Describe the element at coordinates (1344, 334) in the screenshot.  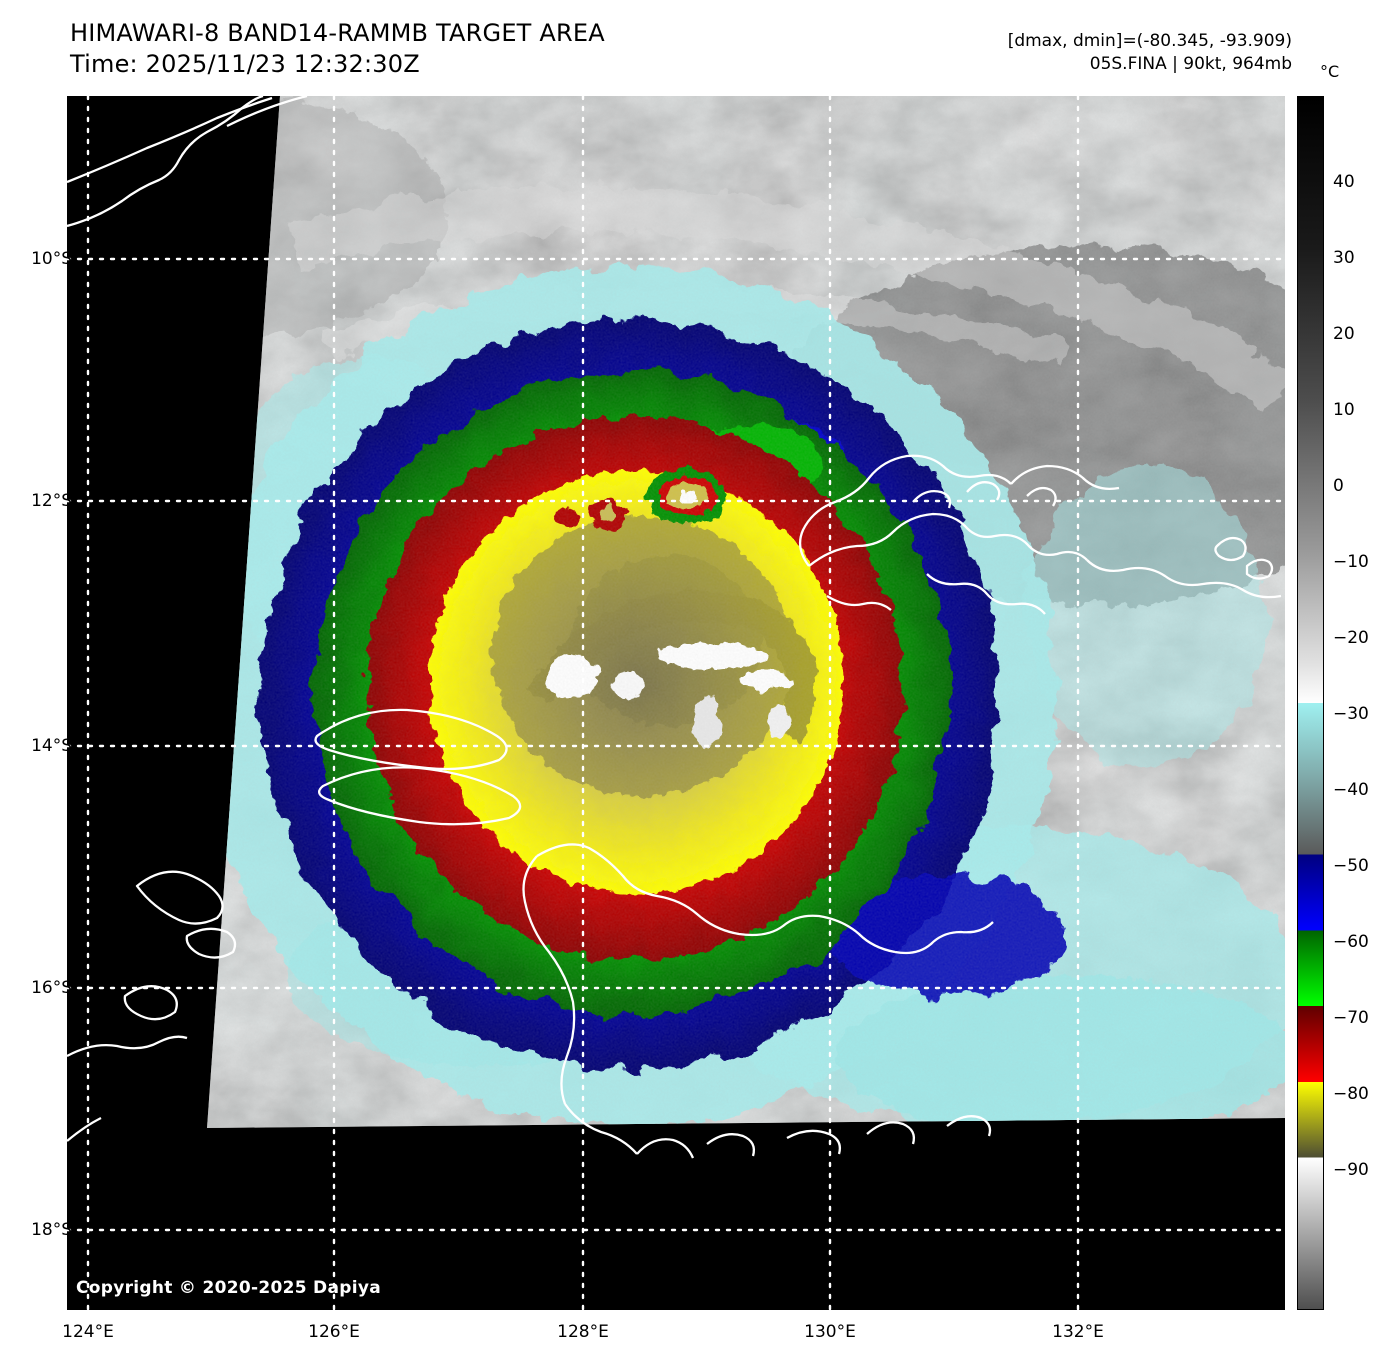
I see `cbar-tick-20: 20` at that location.